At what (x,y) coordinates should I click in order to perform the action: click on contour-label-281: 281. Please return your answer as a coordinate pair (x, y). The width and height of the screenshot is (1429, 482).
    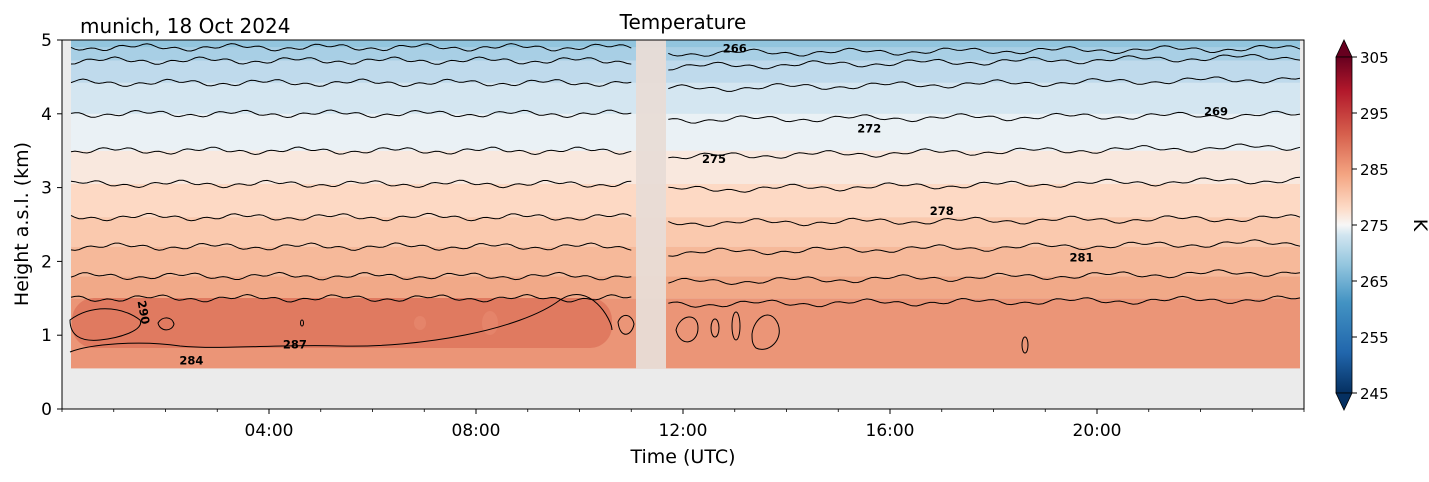
    Looking at the image, I should click on (1081, 257).